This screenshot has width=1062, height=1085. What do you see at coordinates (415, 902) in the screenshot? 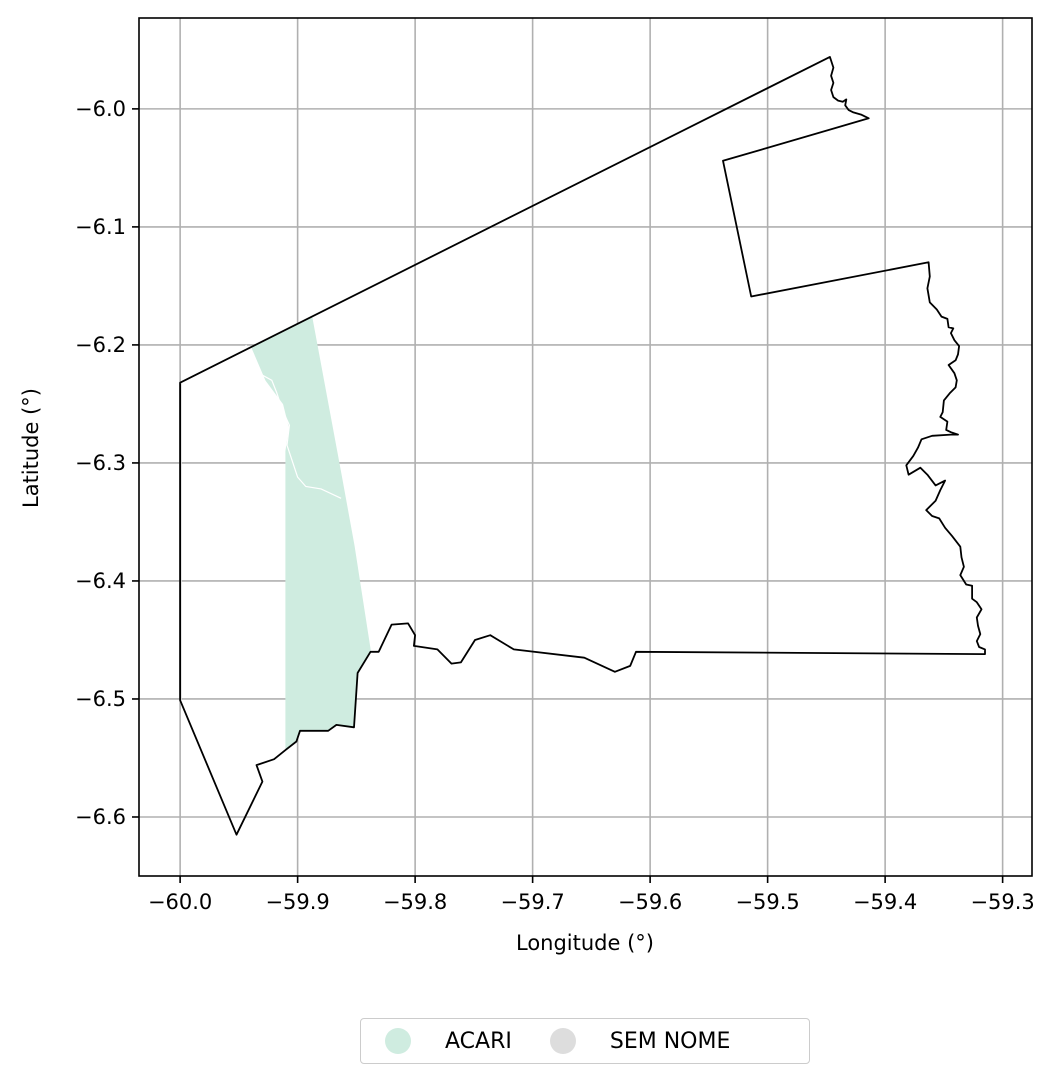
I see `x-tick-label: −59.8` at bounding box center [415, 902].